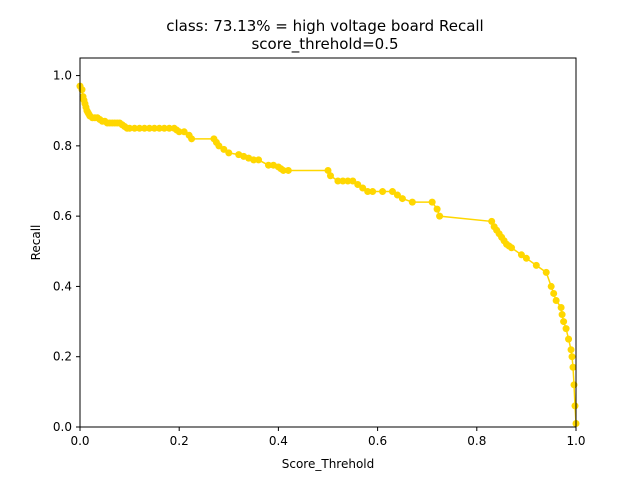 The image size is (640, 480). Describe the element at coordinates (324, 44) in the screenshot. I see `chart-subtitle: score_threhold=0.5` at that location.